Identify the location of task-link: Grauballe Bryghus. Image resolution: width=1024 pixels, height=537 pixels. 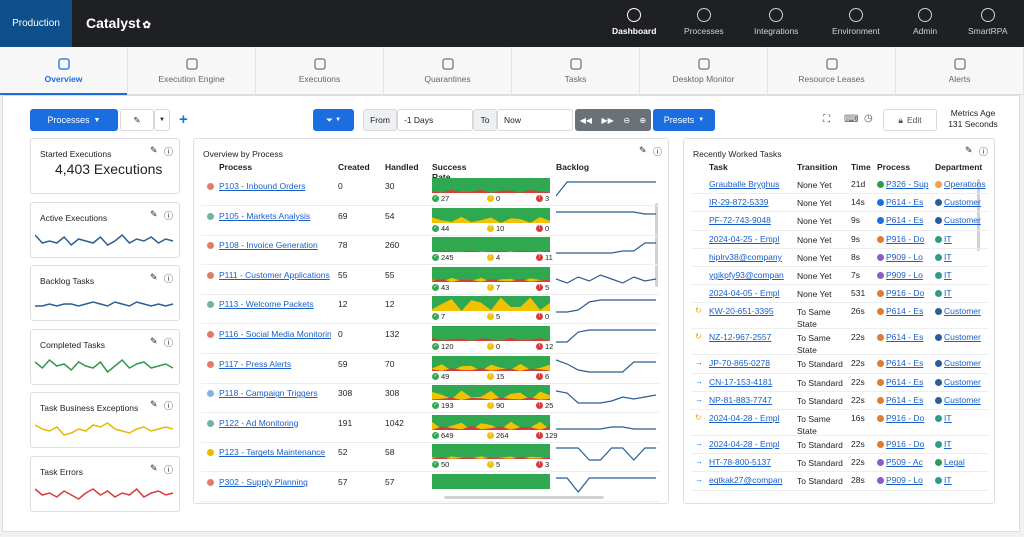
(744, 184).